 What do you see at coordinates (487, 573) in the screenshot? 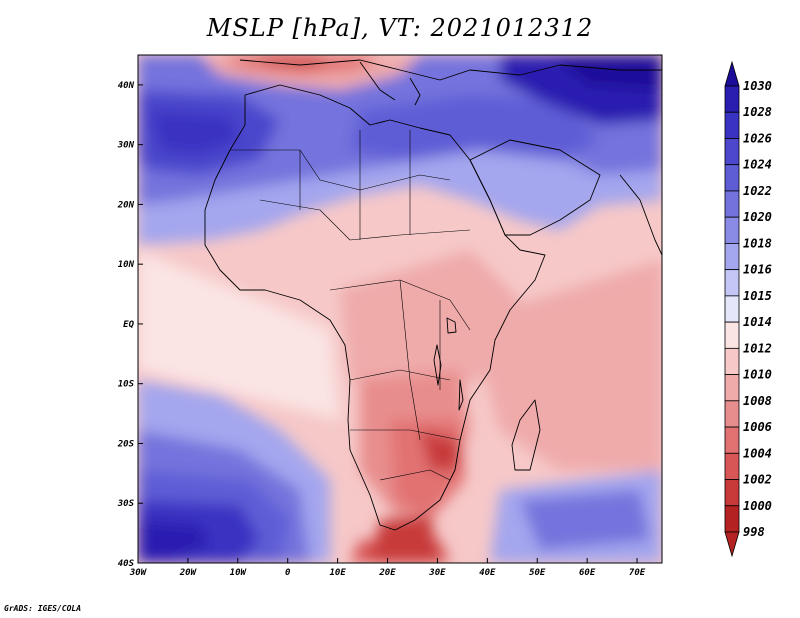
I see `x-tick-label: 40E` at bounding box center [487, 573].